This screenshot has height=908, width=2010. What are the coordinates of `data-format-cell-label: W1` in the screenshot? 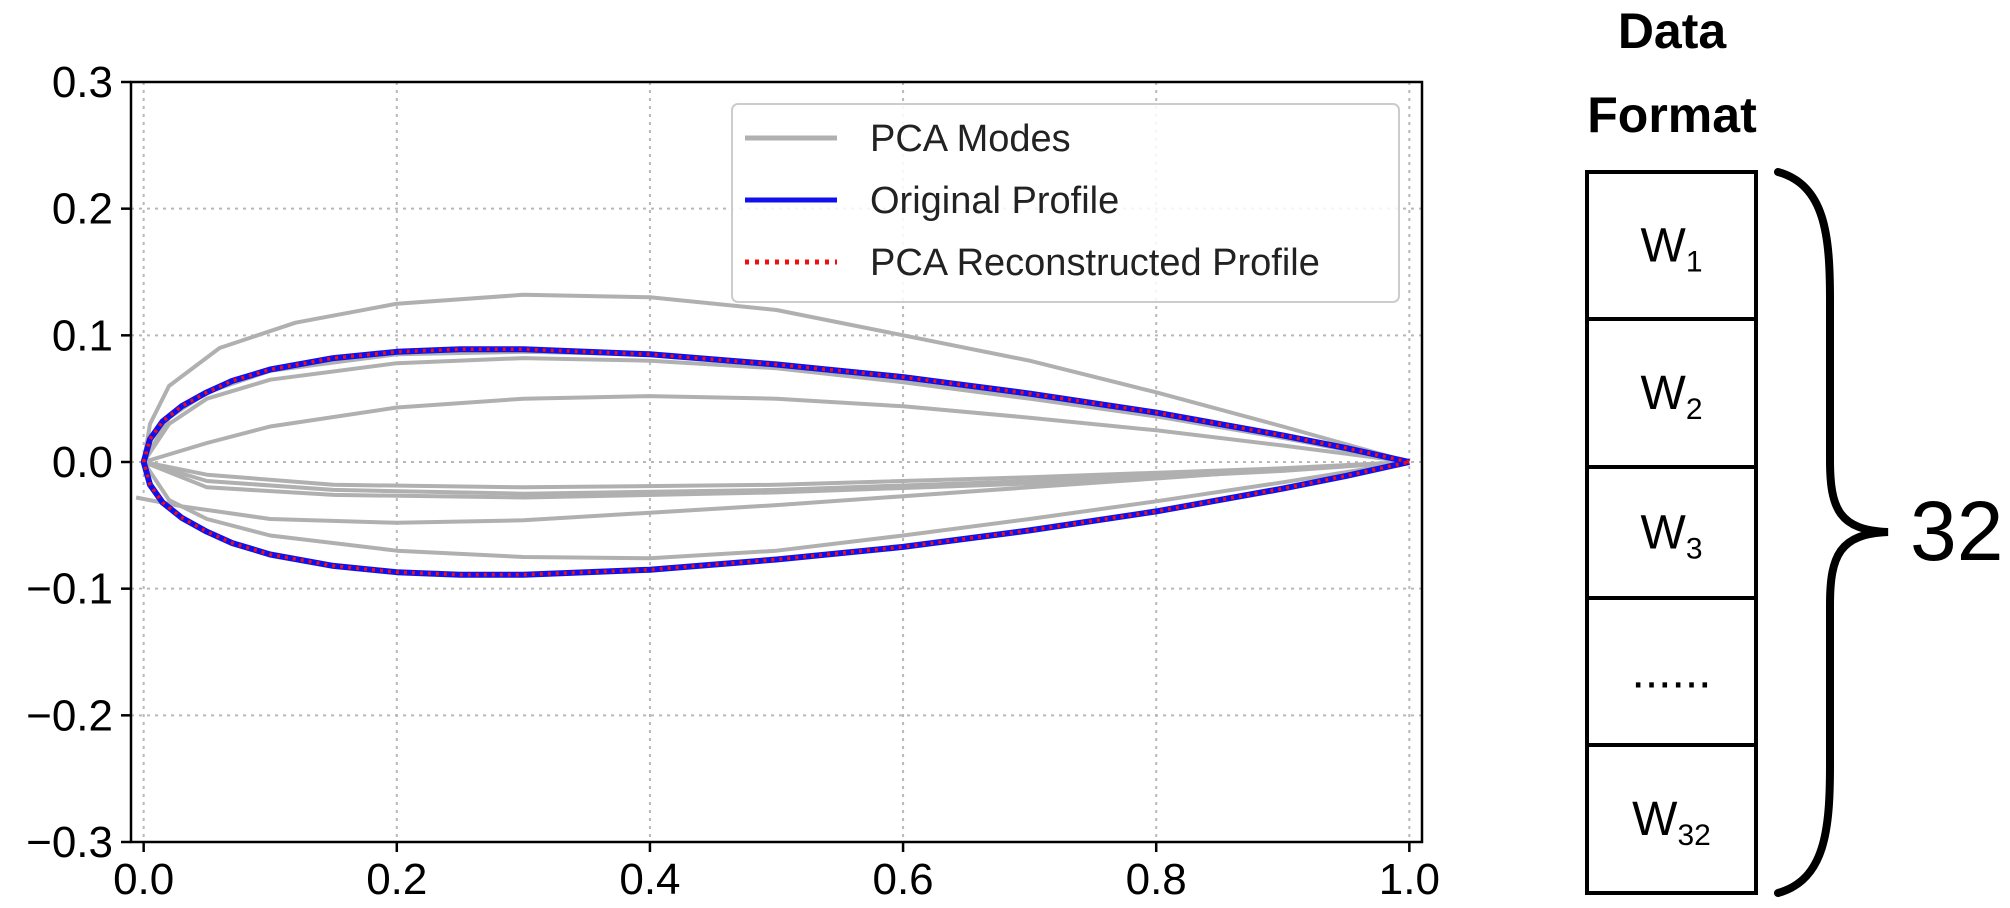 It's located at (1672, 249).